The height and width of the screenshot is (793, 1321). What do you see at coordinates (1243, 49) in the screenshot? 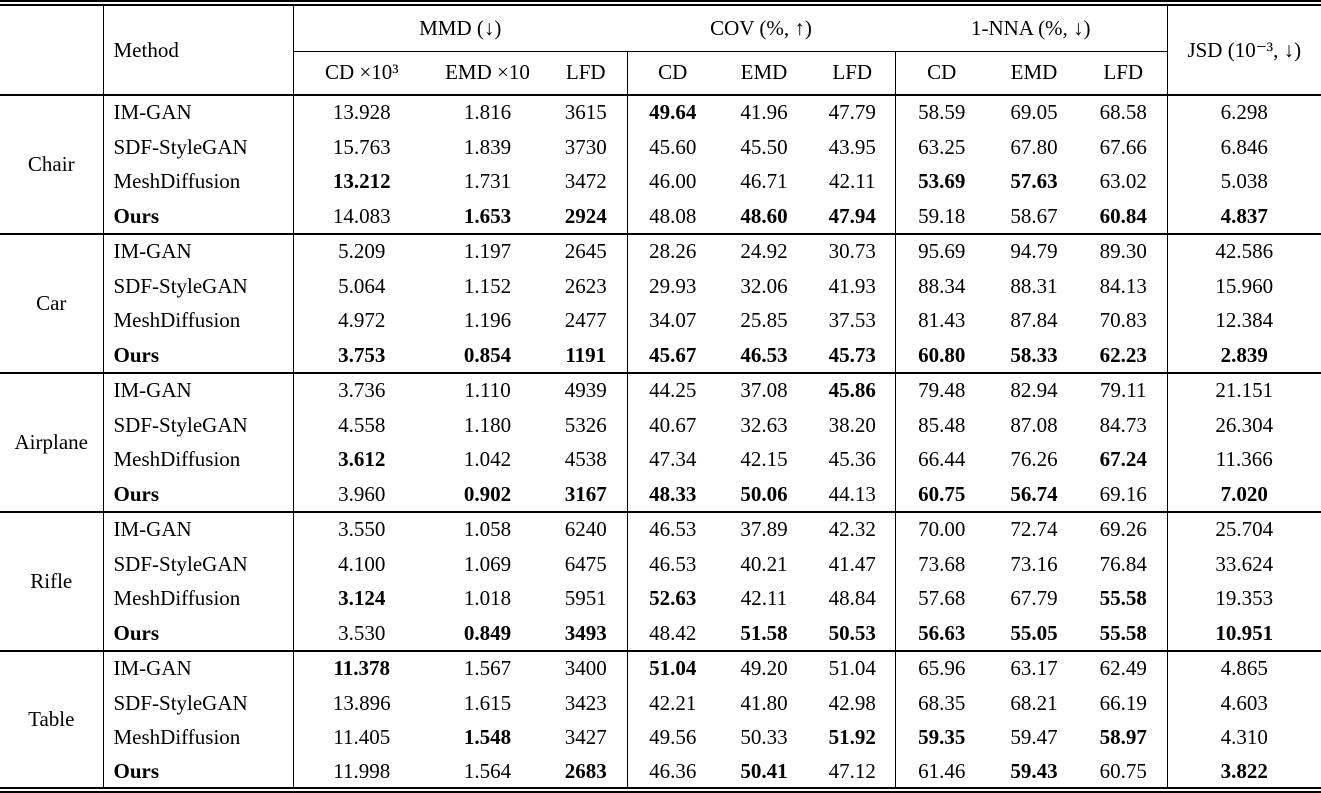
I see `jsd-column-header: JSD (10⁻³, ↓)` at bounding box center [1243, 49].